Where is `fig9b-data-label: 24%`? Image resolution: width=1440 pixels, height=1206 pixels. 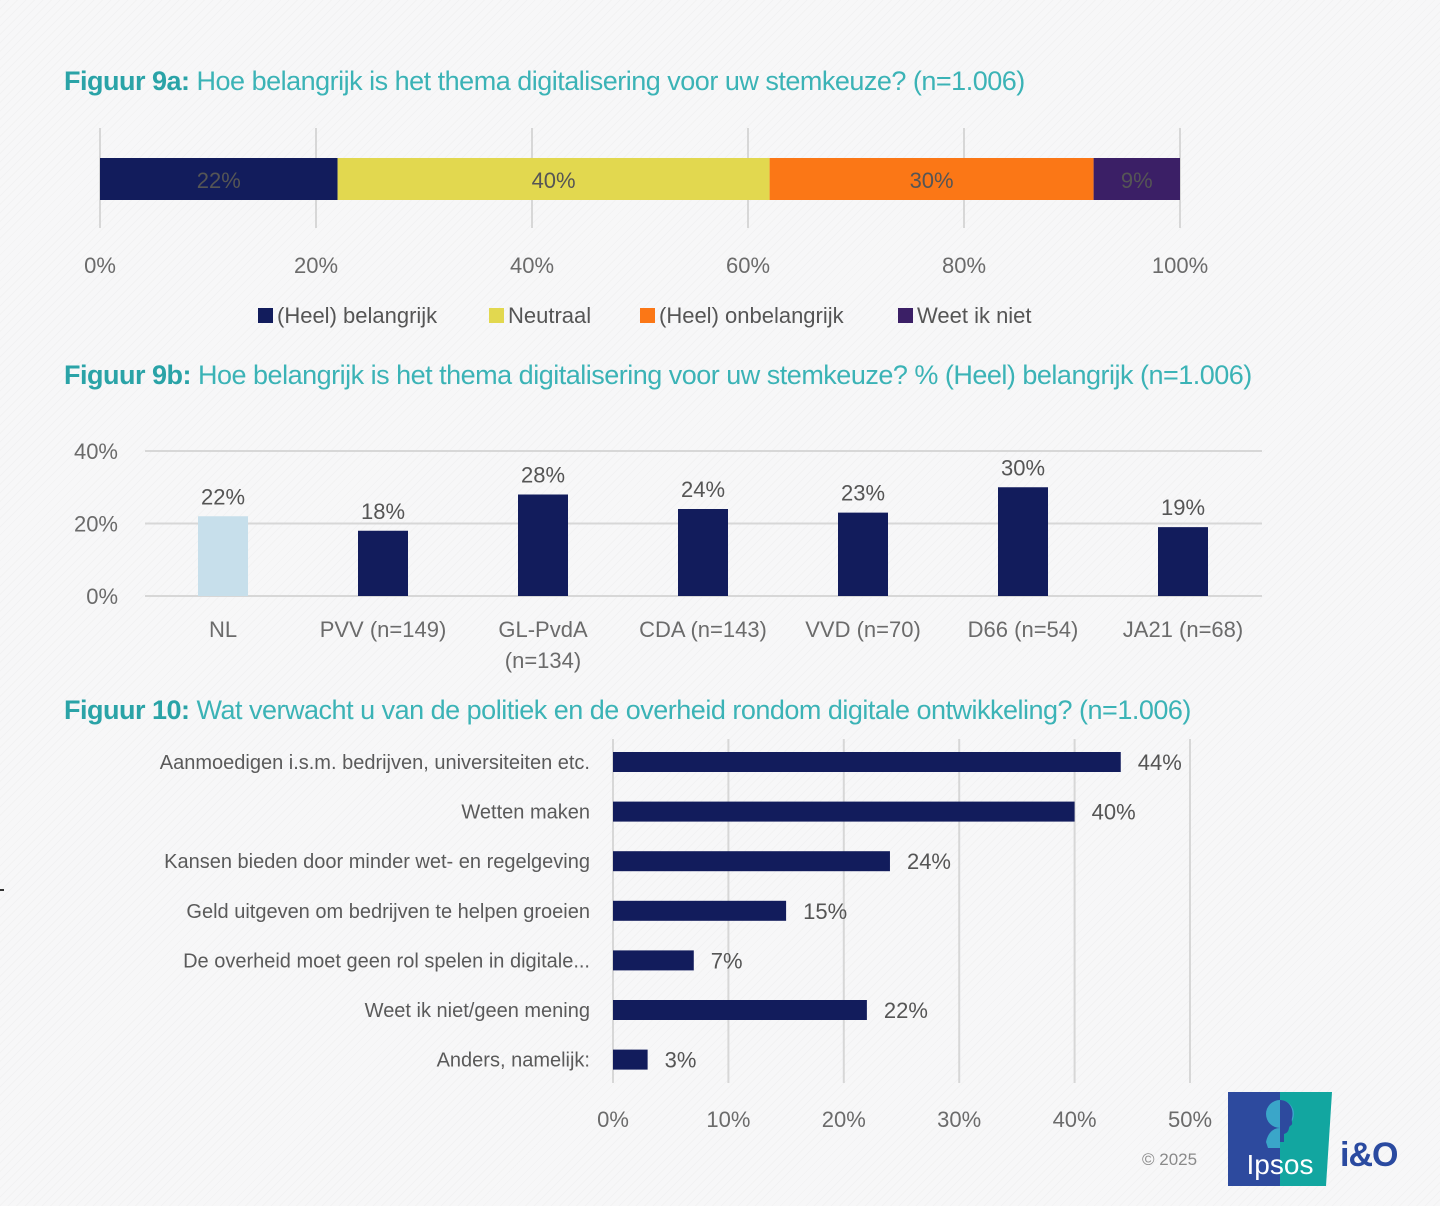 fig9b-data-label: 24% is located at coordinates (703, 489).